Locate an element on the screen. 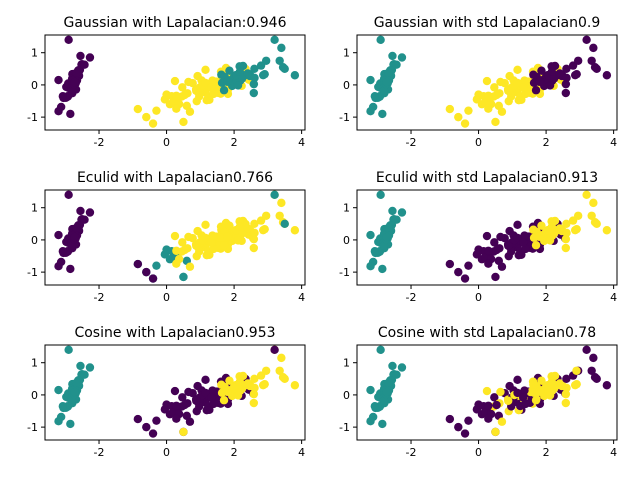 Image resolution: width=640 pixels, height=480 pixels. y-tick-label: 0 is located at coordinates (346, 240).